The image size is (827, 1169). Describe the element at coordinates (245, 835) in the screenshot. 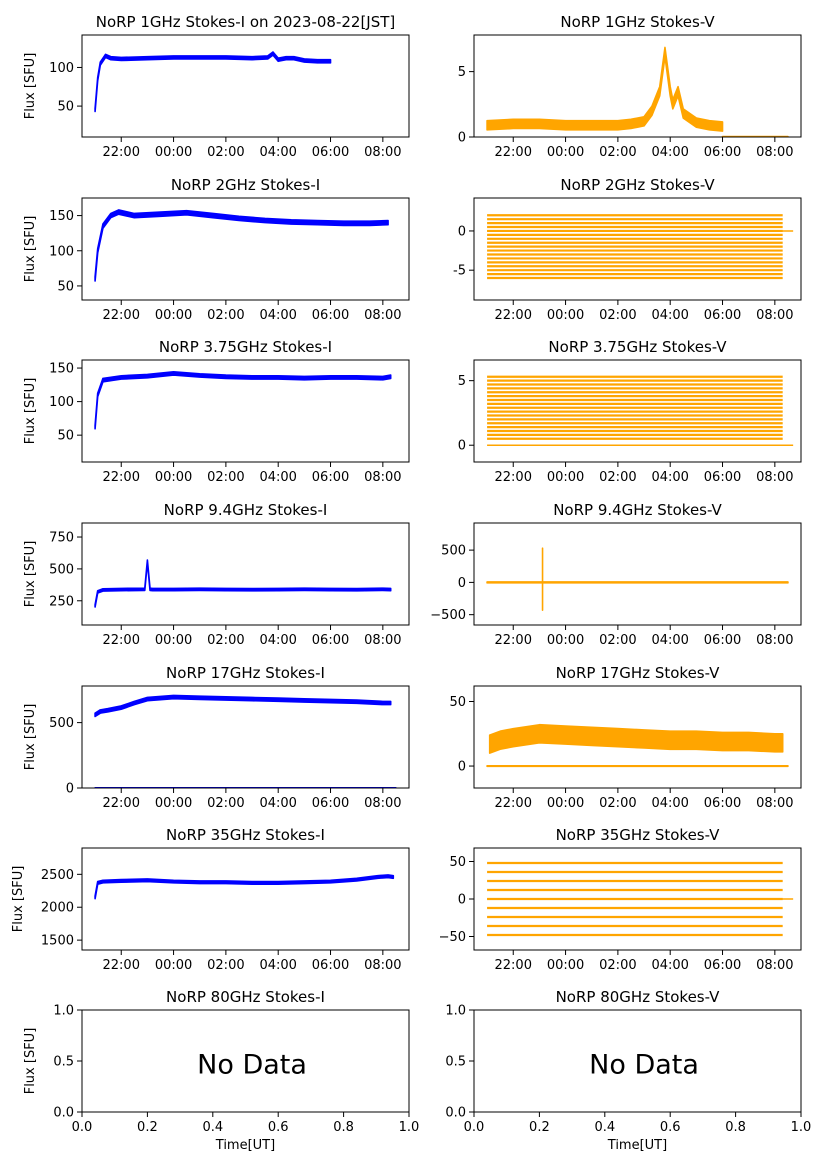

I see `panel-title: NoRP 35GHz Stokes-I` at that location.